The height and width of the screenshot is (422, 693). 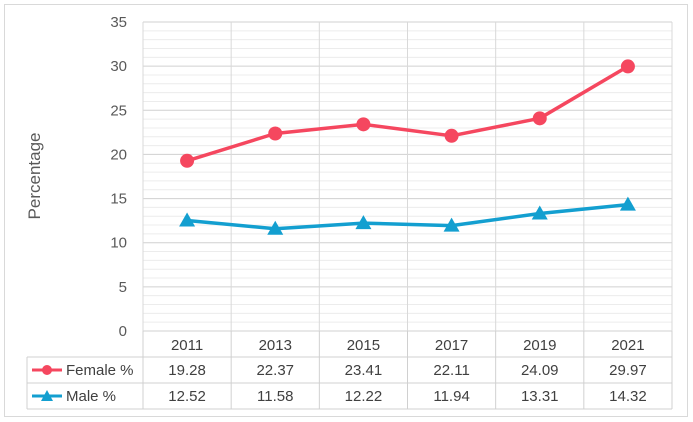 I want to click on y-tick-label: 0, so click(x=123, y=331).